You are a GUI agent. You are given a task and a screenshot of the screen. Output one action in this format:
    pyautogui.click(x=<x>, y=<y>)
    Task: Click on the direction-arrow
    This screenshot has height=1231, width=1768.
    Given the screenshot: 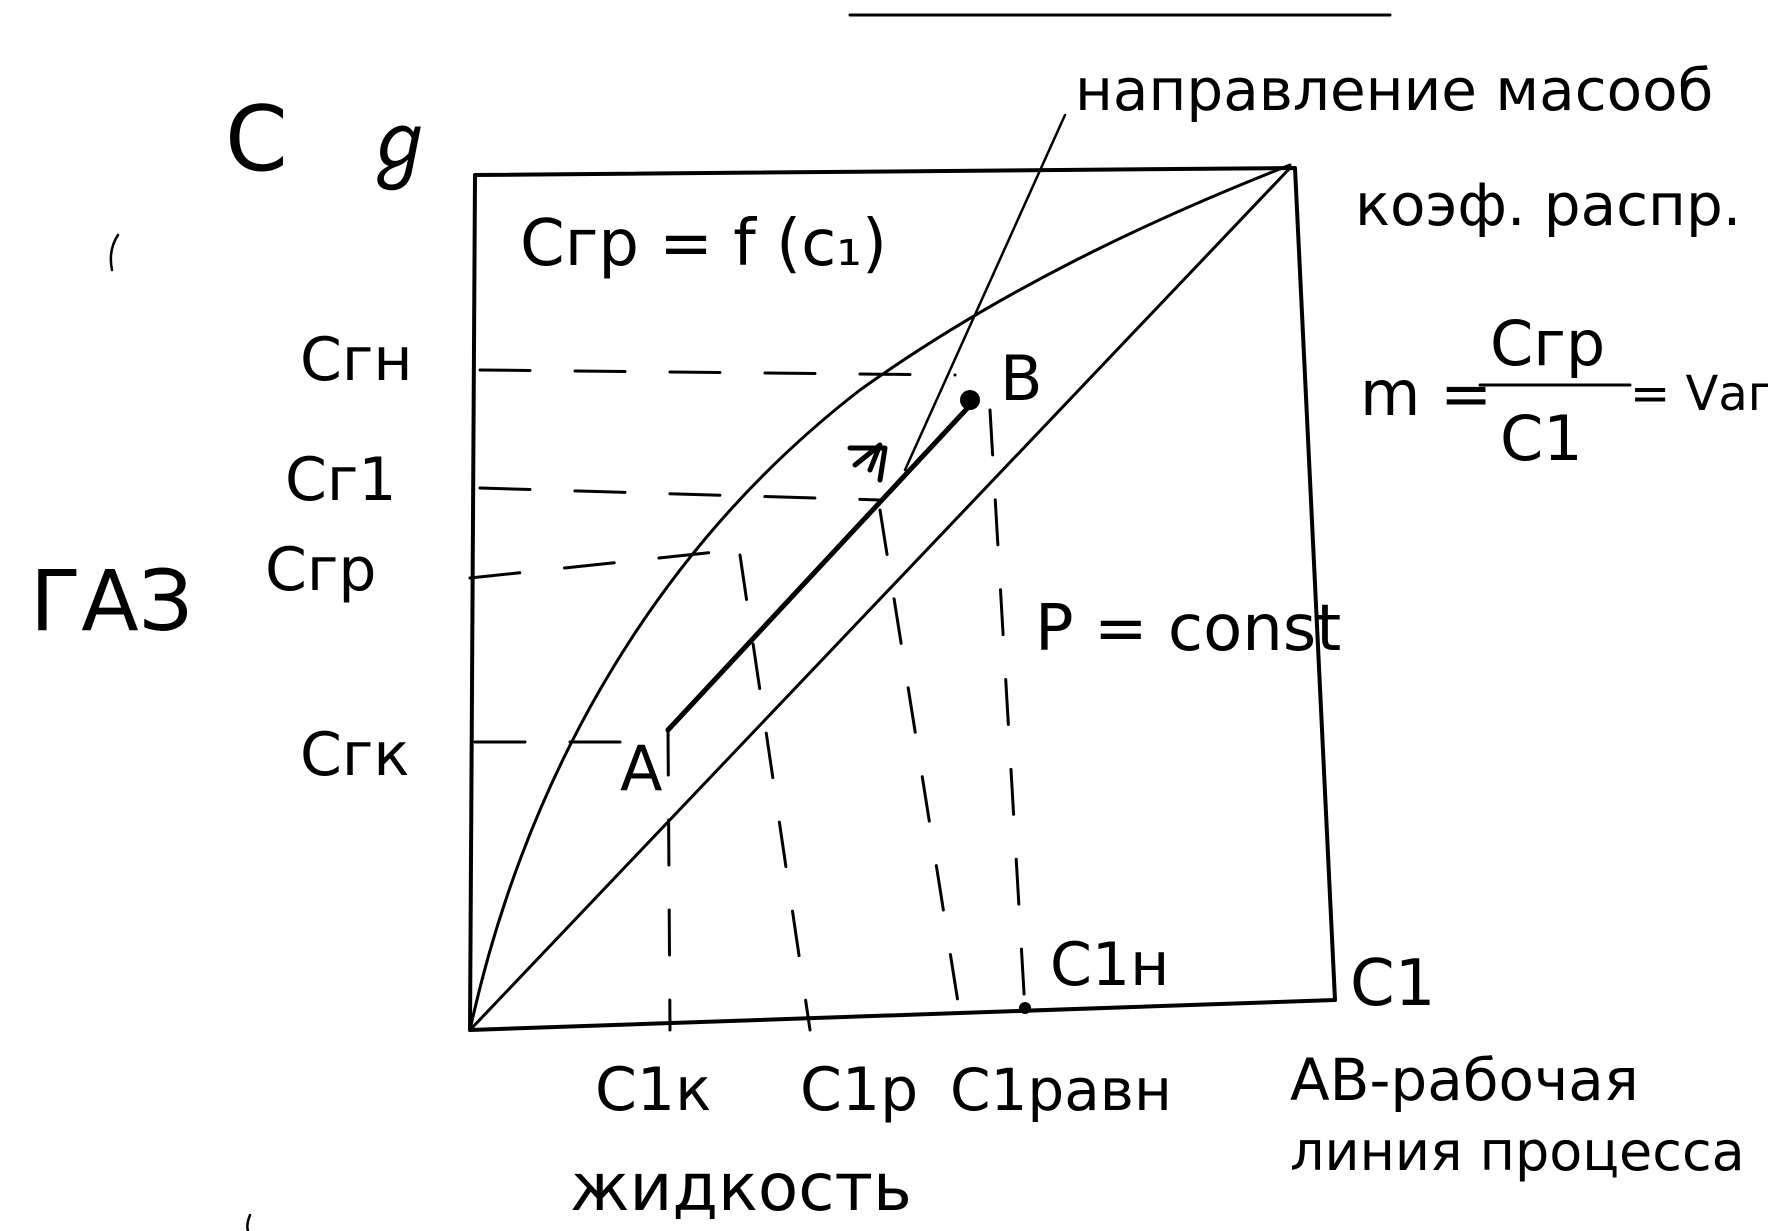 What is the action you would take?
    pyautogui.click(x=867, y=462)
    